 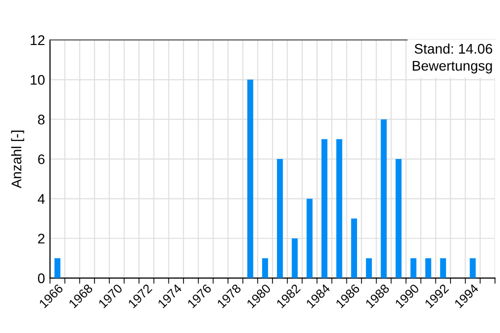 I want to click on y-tick-label: 0, so click(x=41, y=278).